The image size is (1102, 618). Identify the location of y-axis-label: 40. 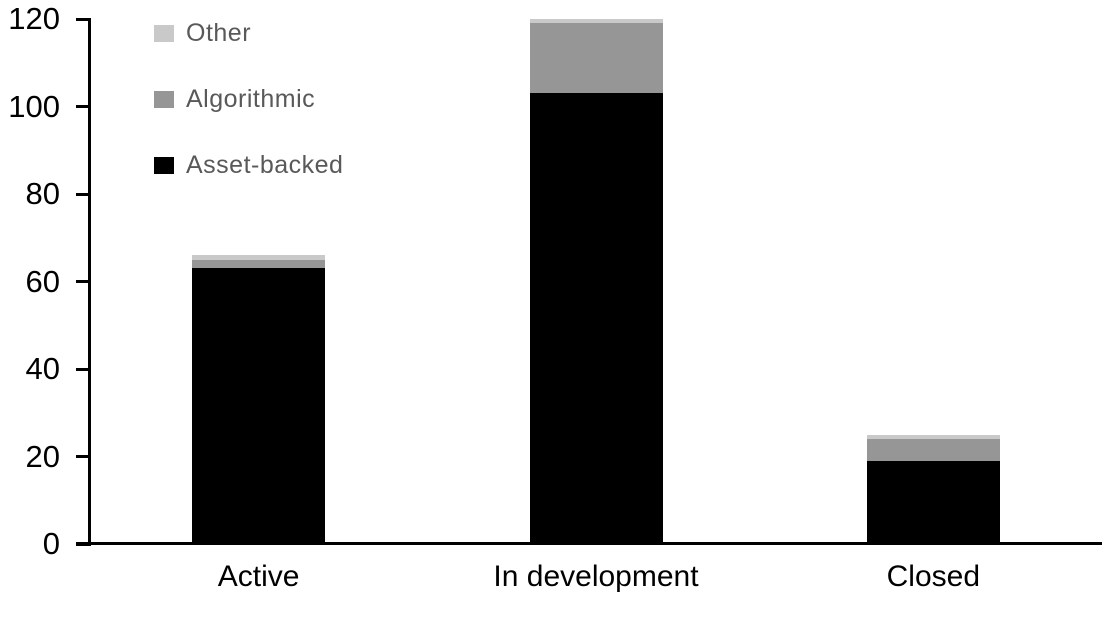
(42, 368).